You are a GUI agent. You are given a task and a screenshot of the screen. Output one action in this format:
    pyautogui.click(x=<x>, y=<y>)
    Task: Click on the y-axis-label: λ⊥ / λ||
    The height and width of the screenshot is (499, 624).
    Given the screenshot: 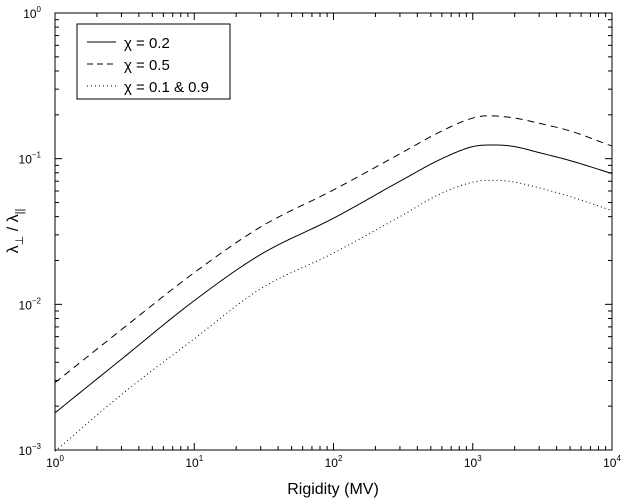 What is the action you would take?
    pyautogui.click(x=15, y=231)
    